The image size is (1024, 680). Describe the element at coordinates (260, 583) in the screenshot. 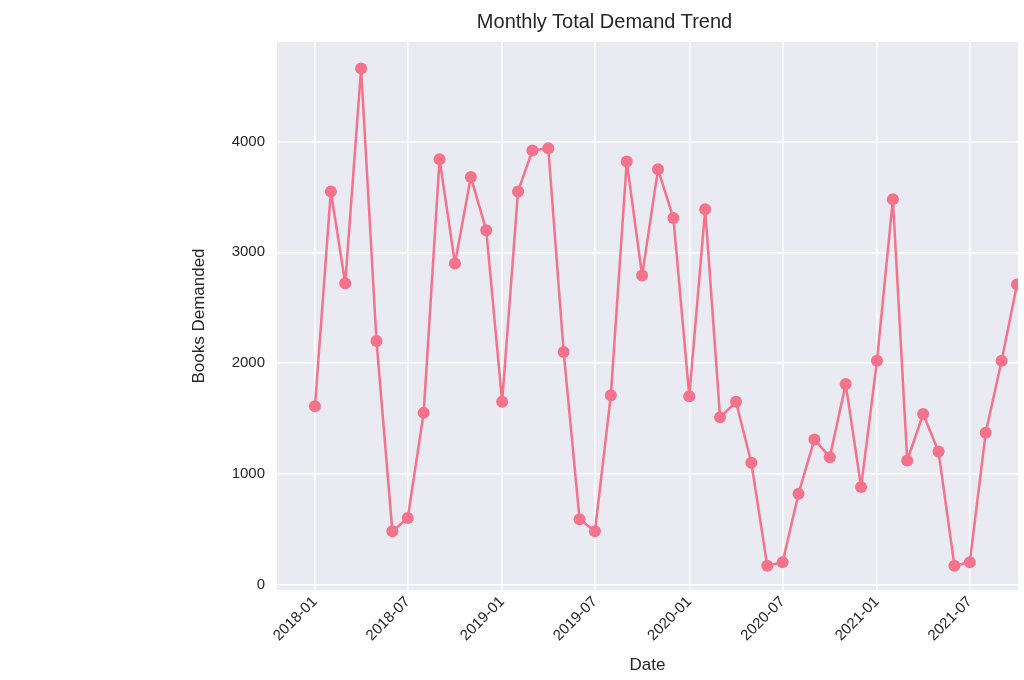

I see `y-tick-label: 0` at that location.